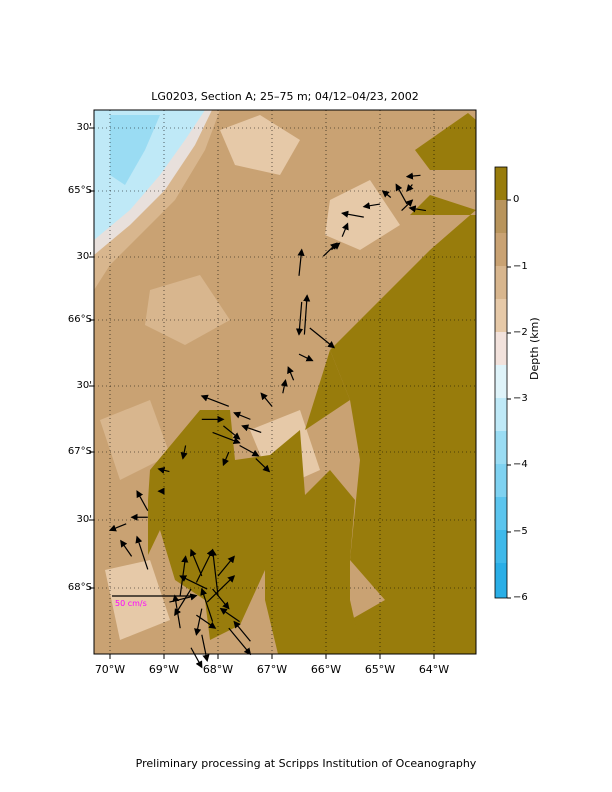  What do you see at coordinates (131, 603) in the screenshot?
I see `scale-label: 50 cm/s` at bounding box center [131, 603].